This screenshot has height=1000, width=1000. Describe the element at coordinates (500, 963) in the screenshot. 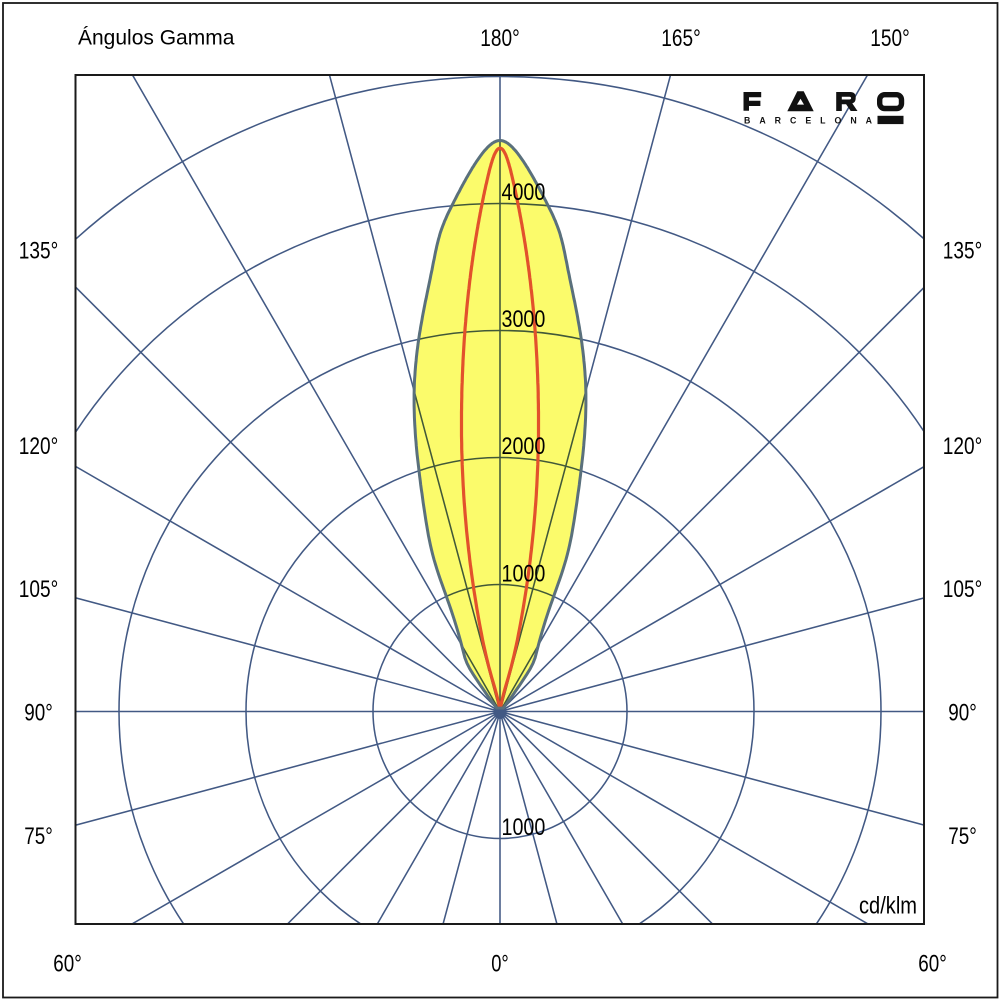

I see `svg-text: 0°` at that location.